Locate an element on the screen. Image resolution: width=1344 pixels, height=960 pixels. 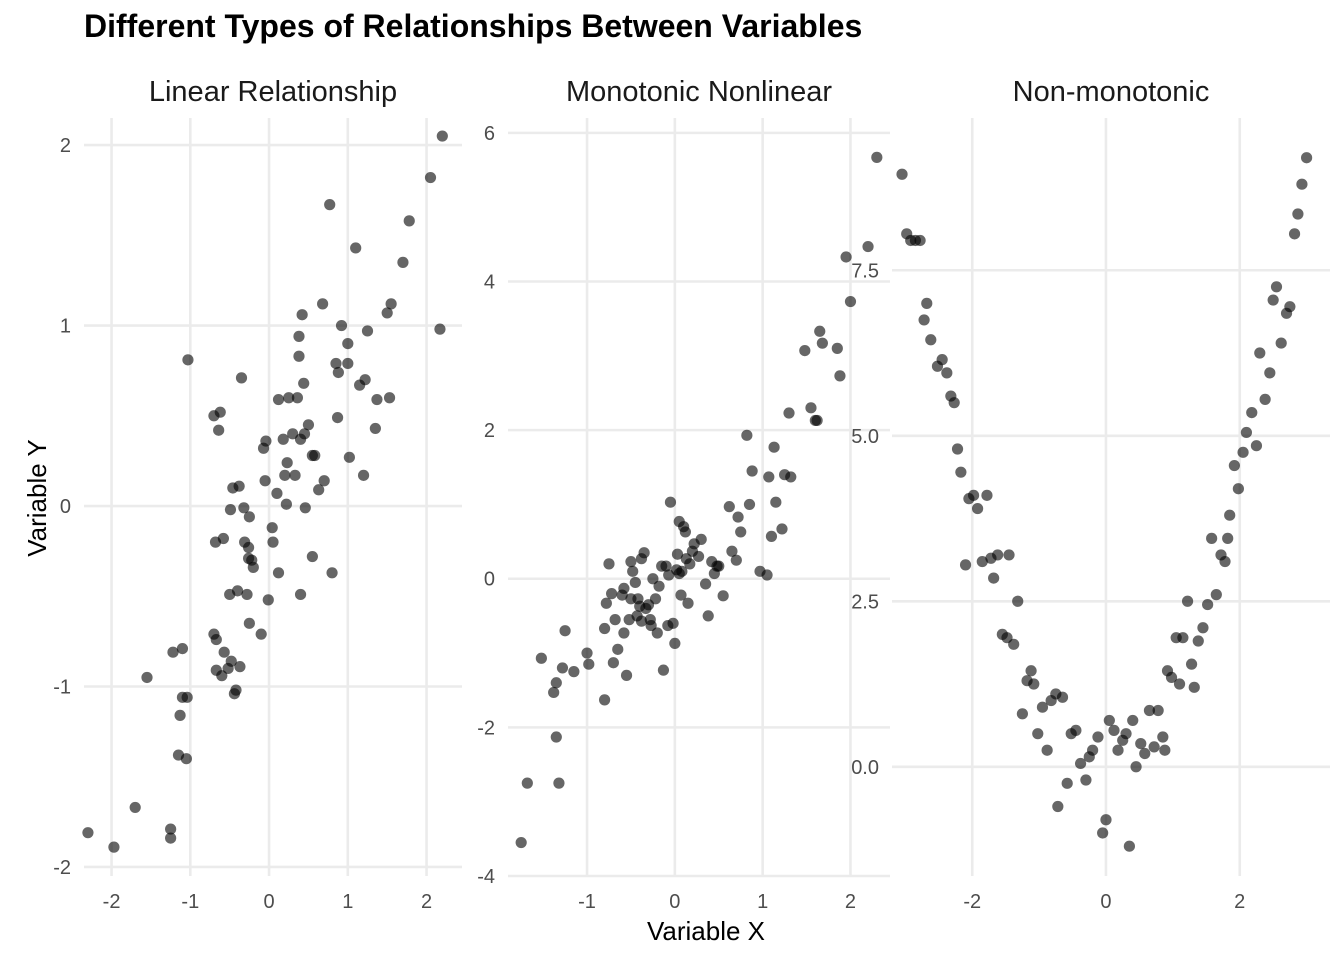
y-tick-label: 4 is located at coordinates (489, 282).